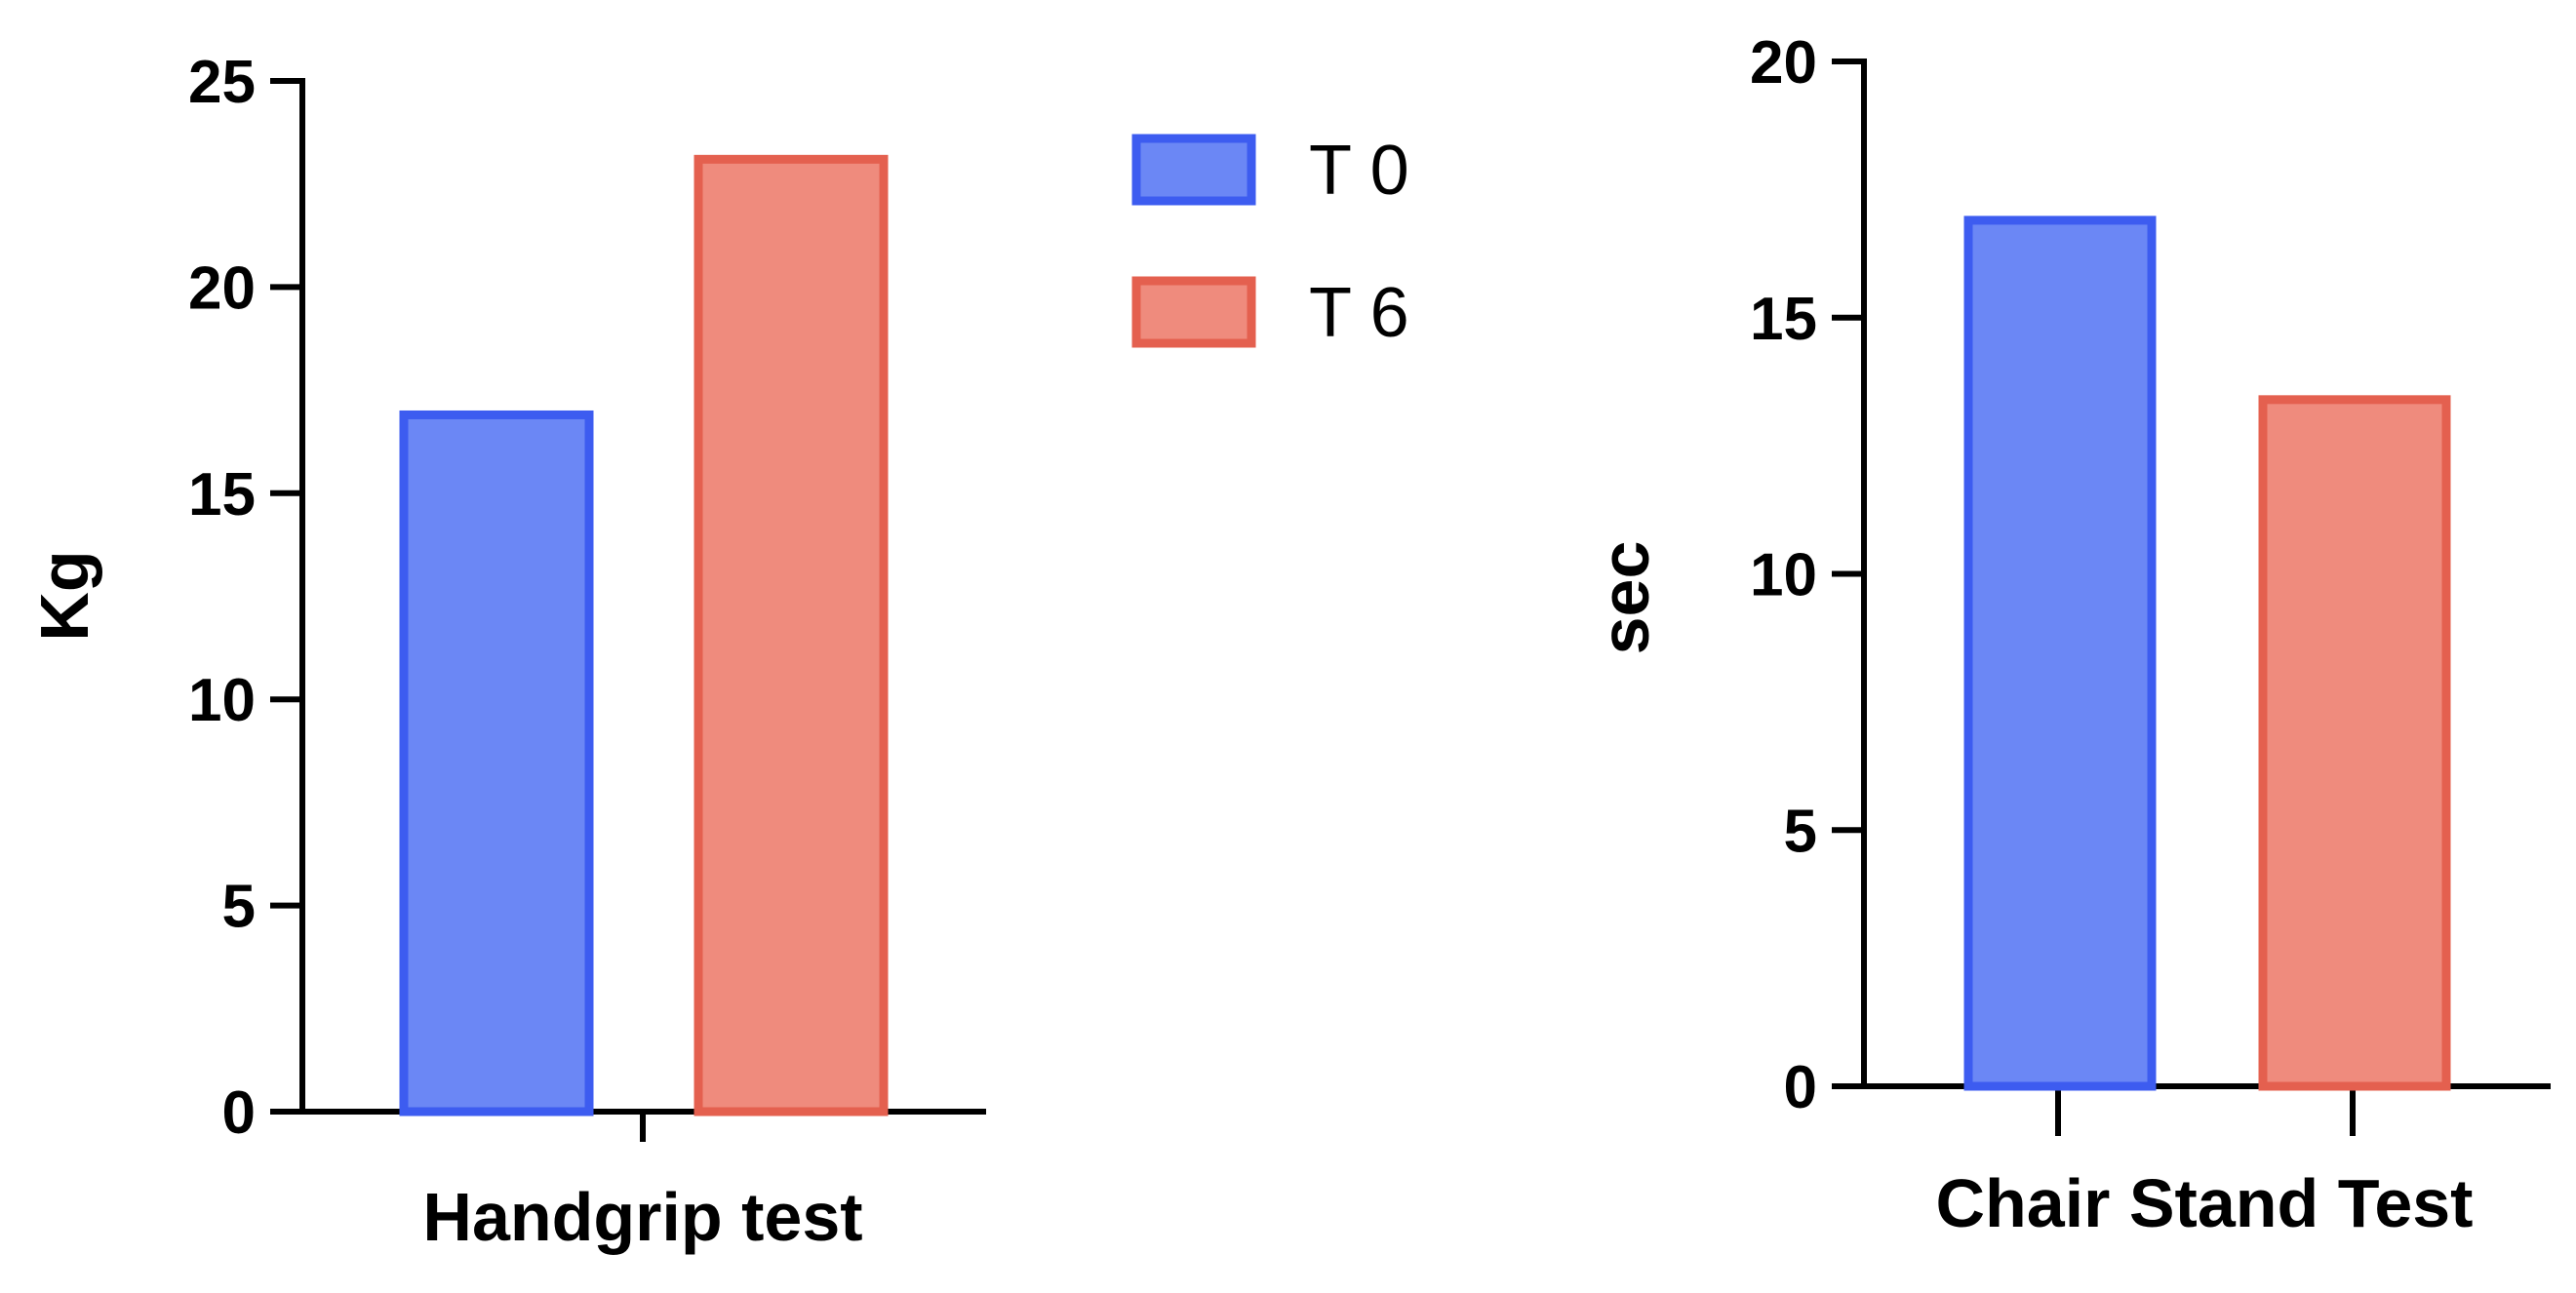 The image size is (2576, 1293). Describe the element at coordinates (1783, 319) in the screenshot. I see `chair-stand-y-tick-label: 15` at that location.